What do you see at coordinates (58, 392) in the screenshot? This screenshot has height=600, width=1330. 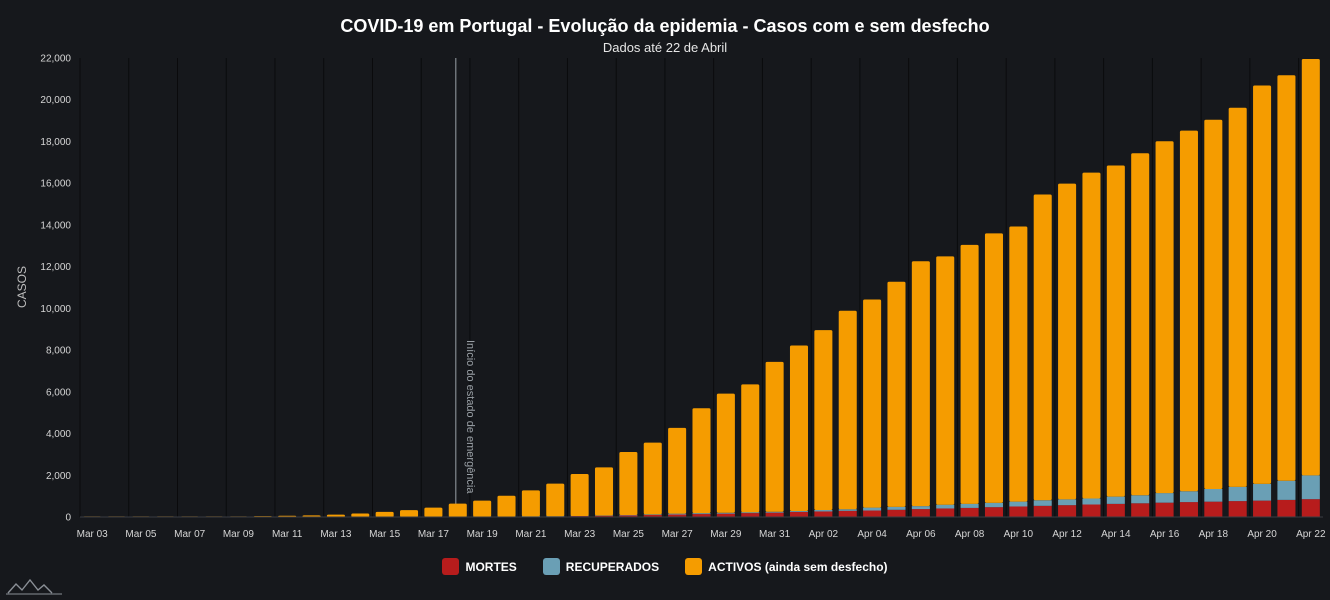 I see `y-tick-label: 6,000` at bounding box center [58, 392].